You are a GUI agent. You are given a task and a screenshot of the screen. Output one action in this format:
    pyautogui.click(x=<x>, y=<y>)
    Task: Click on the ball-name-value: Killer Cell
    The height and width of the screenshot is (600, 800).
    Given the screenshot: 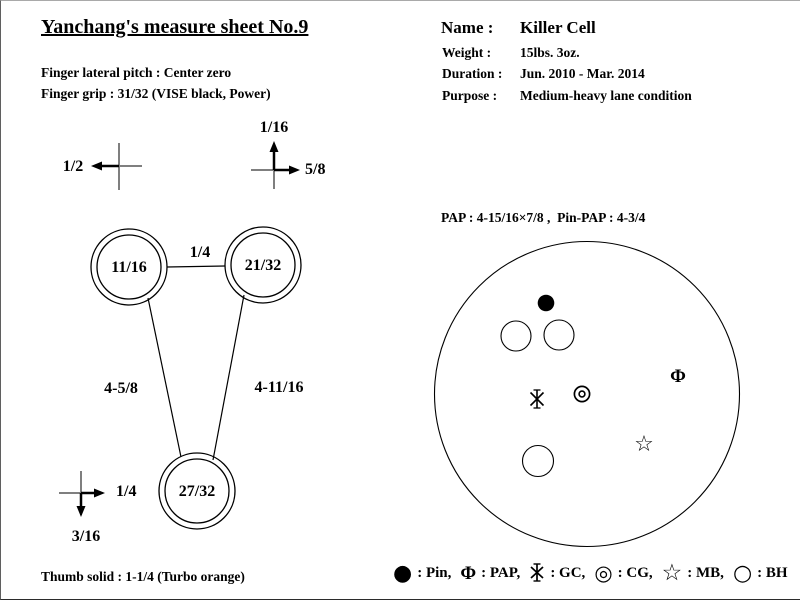 What is the action you would take?
    pyautogui.click(x=558, y=27)
    